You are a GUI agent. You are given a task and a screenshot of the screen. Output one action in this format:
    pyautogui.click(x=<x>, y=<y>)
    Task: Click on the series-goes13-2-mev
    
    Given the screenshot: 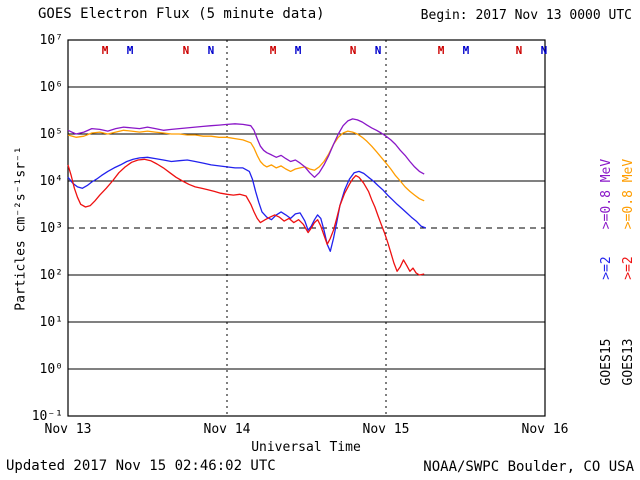 What is the action you would take?
    pyautogui.click(x=246, y=217)
    